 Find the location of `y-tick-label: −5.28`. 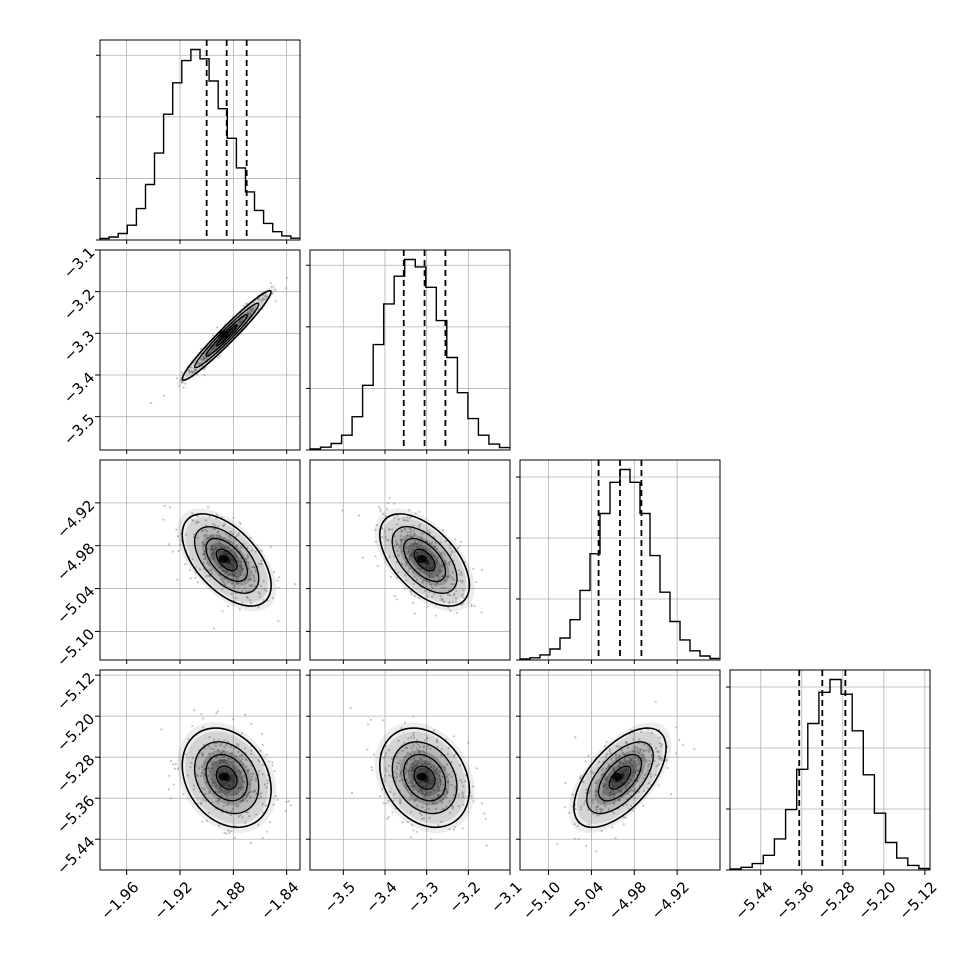

y-tick-label: −5.28 is located at coordinates (75, 773).